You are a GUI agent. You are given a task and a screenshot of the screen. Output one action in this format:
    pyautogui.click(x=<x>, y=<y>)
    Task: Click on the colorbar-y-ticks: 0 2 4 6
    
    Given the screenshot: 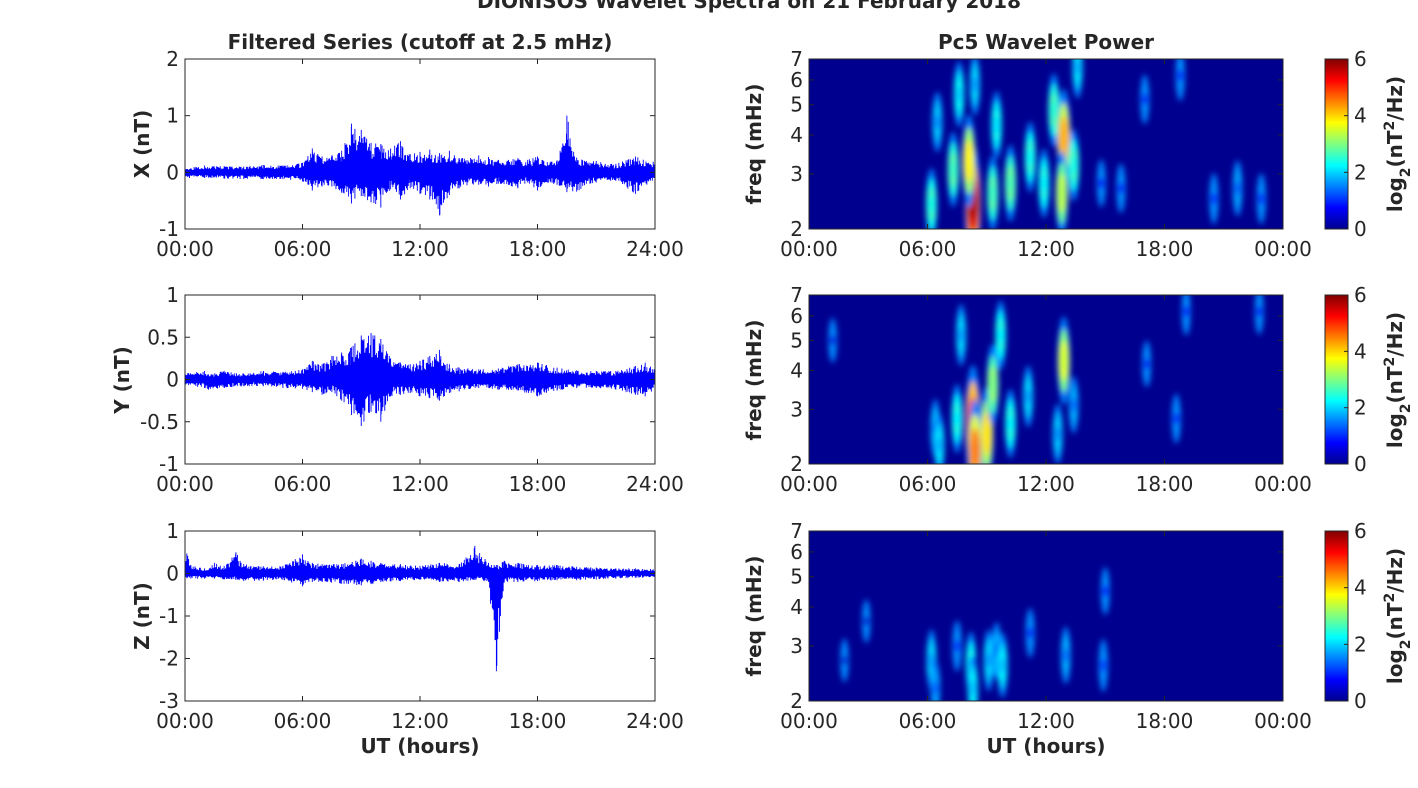 What is the action you would take?
    pyautogui.click(x=1355, y=379)
    